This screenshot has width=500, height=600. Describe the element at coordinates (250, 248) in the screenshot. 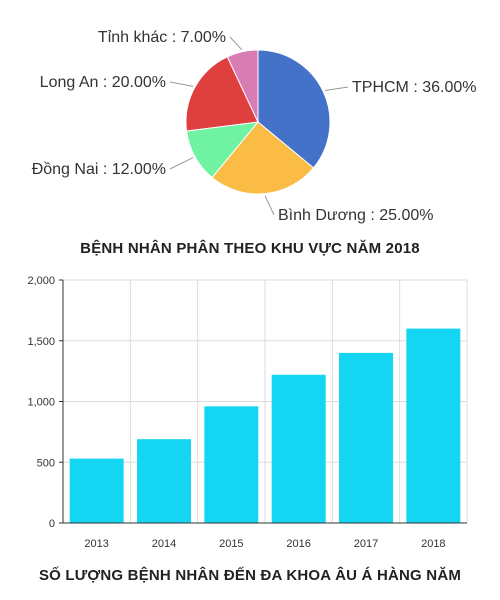

I see `pie-chart-title: BỆNH NHÂN PHÂN THEO KHU VỰC NĂM 2018` at that location.